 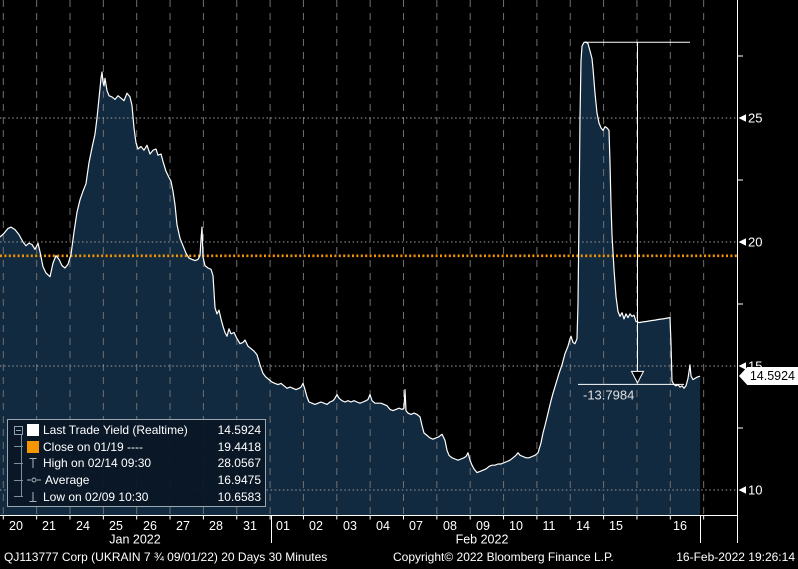 What do you see at coordinates (516, 526) in the screenshot?
I see `x-axis-day-label: 10` at bounding box center [516, 526].